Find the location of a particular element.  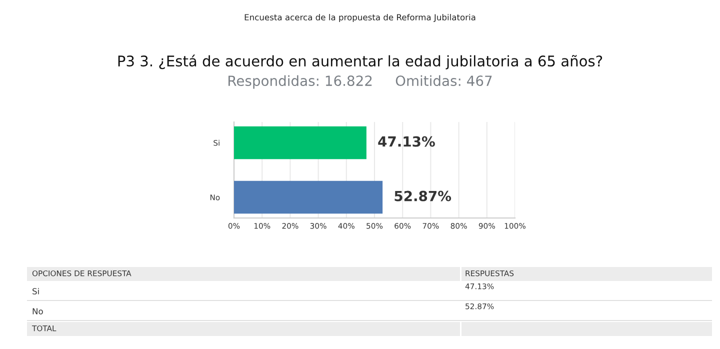

text: Encuesta acerca de la propuesta de Reforma Jubilatoria is located at coordinates (360, 18).